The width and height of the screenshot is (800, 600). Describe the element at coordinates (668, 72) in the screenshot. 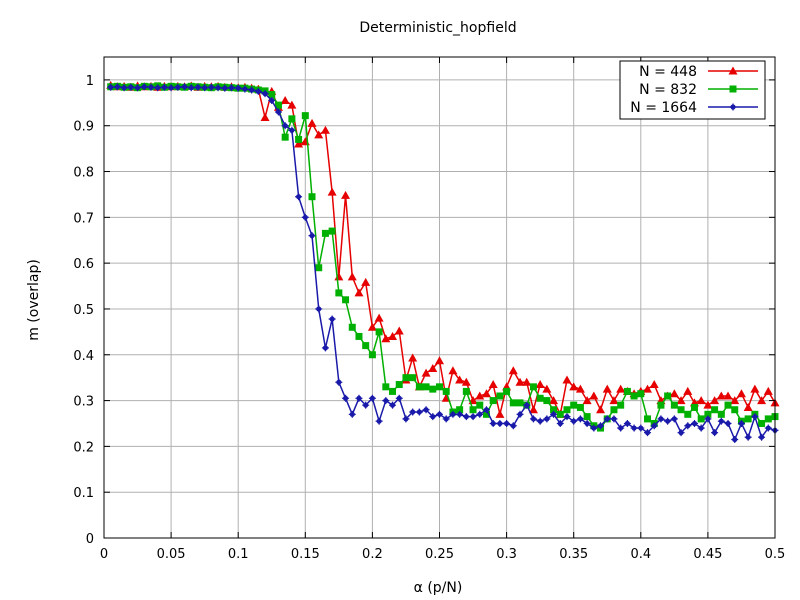

I see `legend-label: N = 448` at that location.